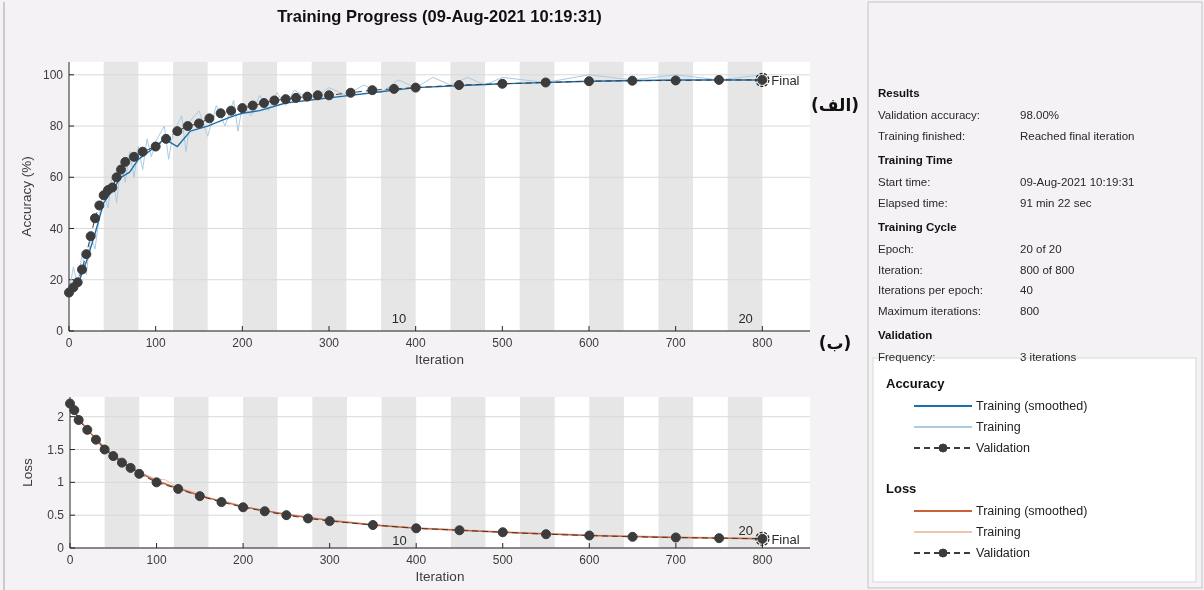  Describe the element at coordinates (915, 160) in the screenshot. I see `text: Training Time` at that location.